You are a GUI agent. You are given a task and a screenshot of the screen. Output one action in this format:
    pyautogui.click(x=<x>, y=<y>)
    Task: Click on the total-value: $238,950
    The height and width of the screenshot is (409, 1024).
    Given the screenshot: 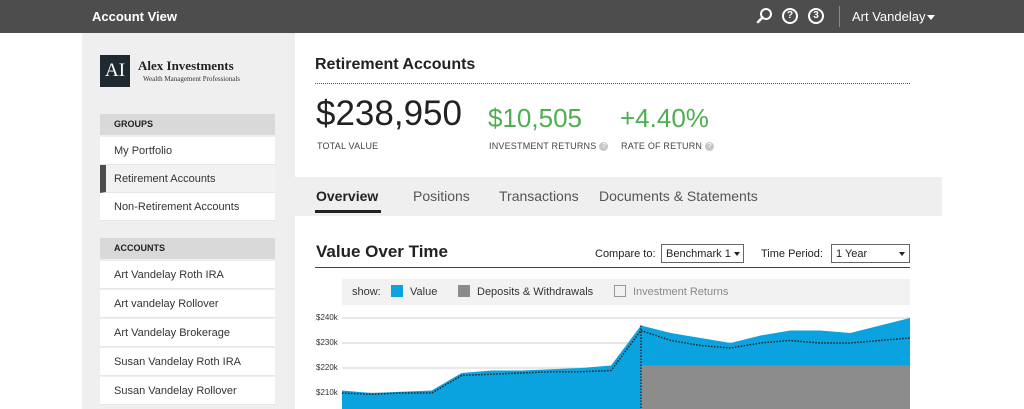 What is the action you would take?
    pyautogui.click(x=389, y=113)
    